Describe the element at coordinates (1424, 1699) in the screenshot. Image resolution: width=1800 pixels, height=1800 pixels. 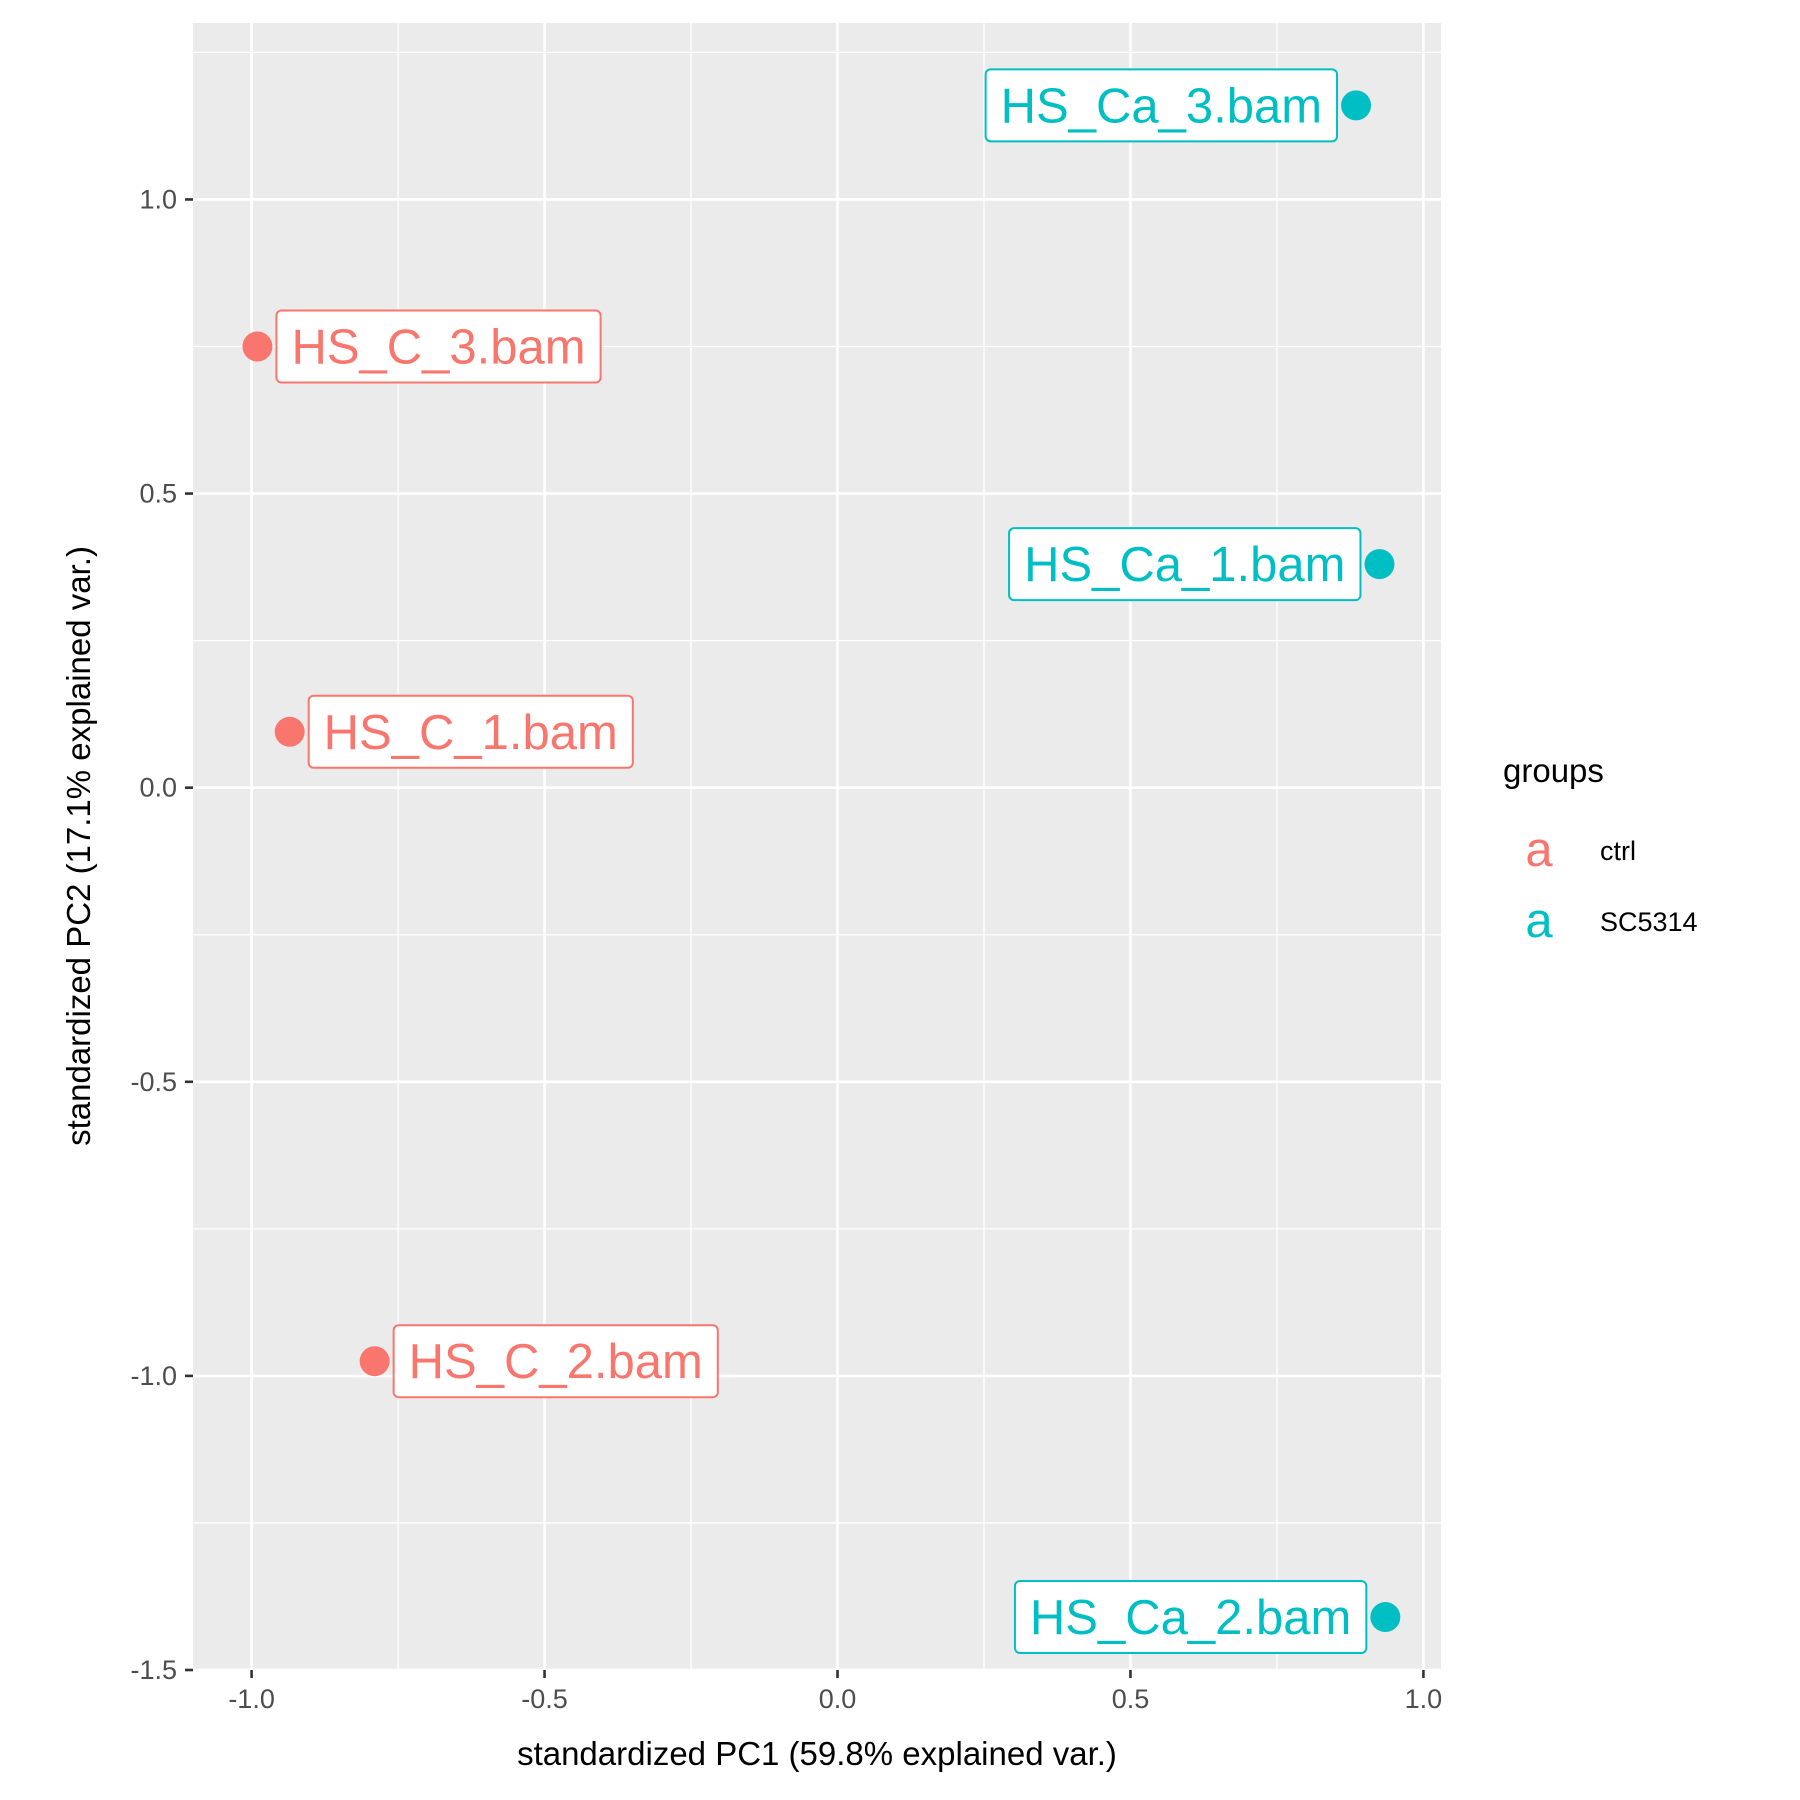
I see `x-tick-label: 1.0` at that location.